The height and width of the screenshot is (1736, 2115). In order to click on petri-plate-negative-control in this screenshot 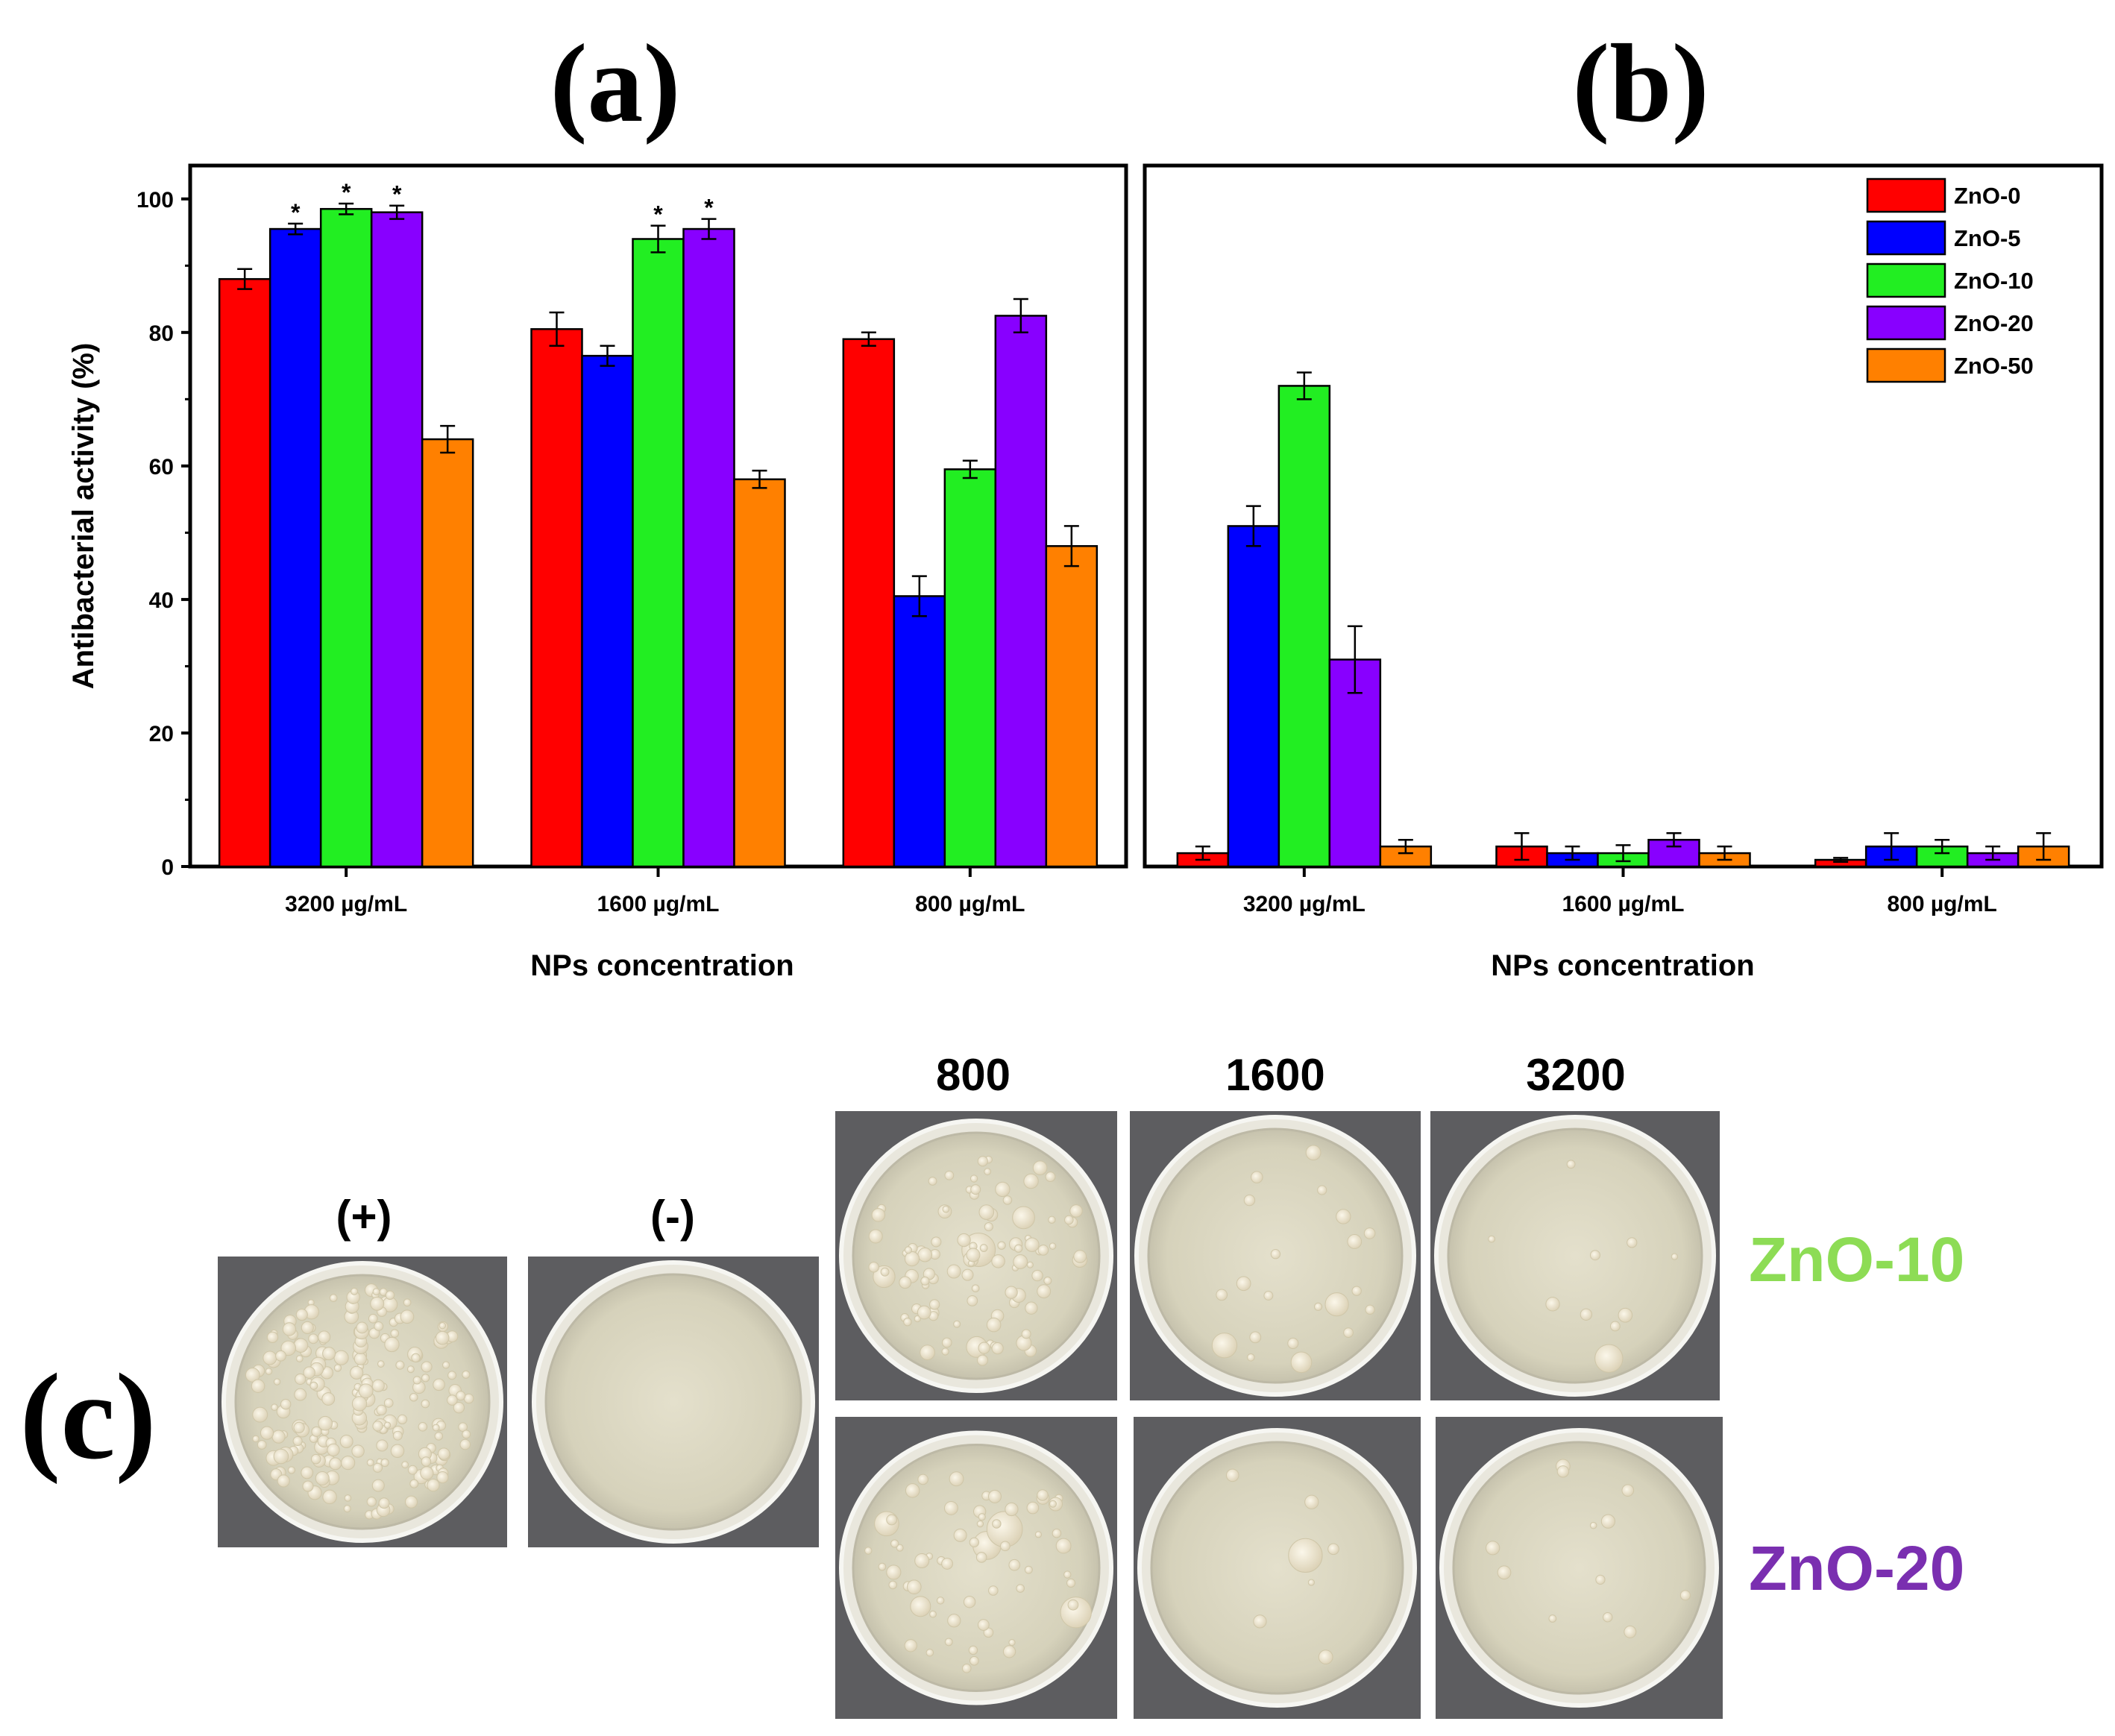, I will do `click(673, 1402)`.